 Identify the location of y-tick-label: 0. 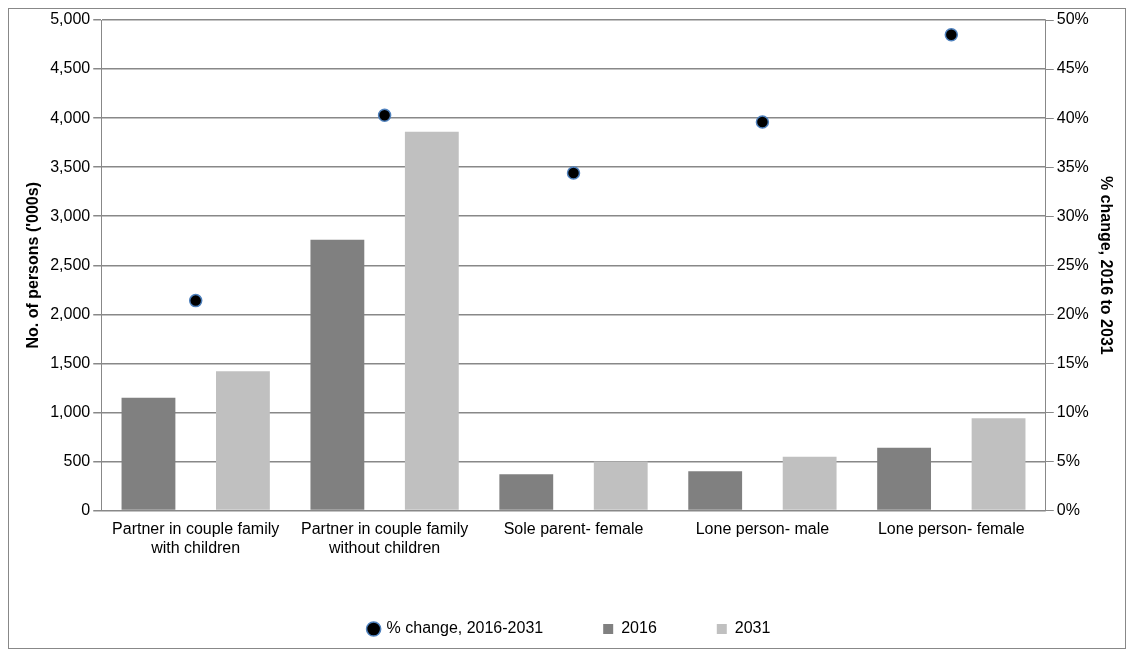
(86, 510).